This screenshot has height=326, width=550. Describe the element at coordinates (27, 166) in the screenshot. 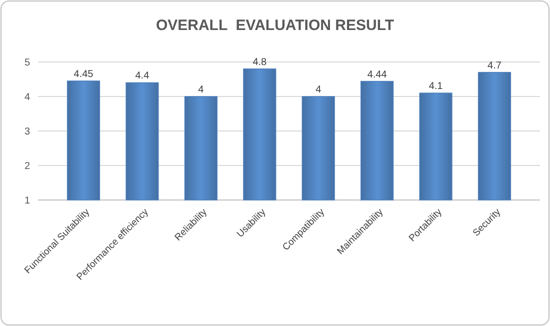

I see `y-tick-label: 2` at that location.